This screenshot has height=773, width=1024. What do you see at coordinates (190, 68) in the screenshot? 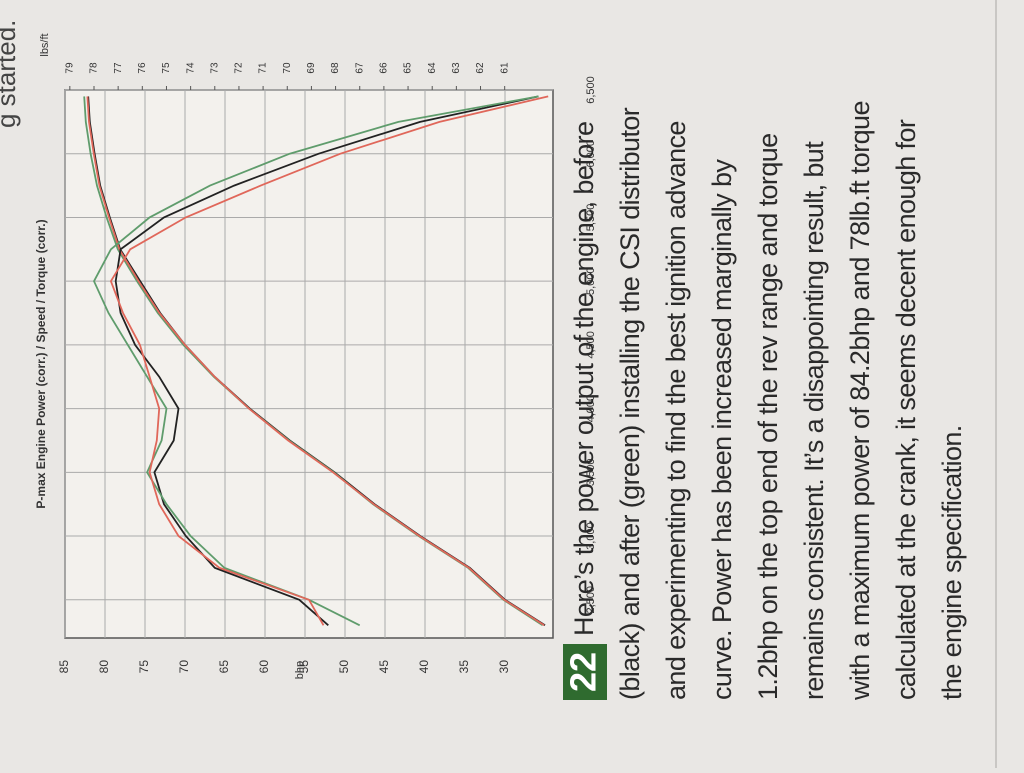
I see `y2-tick-label: 74` at bounding box center [190, 68].